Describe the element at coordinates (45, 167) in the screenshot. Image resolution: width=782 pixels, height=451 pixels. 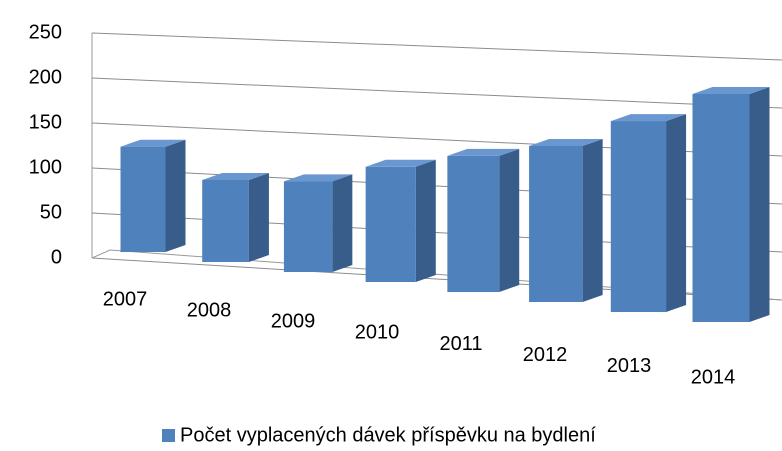
I see `y-tick-label: 100` at that location.